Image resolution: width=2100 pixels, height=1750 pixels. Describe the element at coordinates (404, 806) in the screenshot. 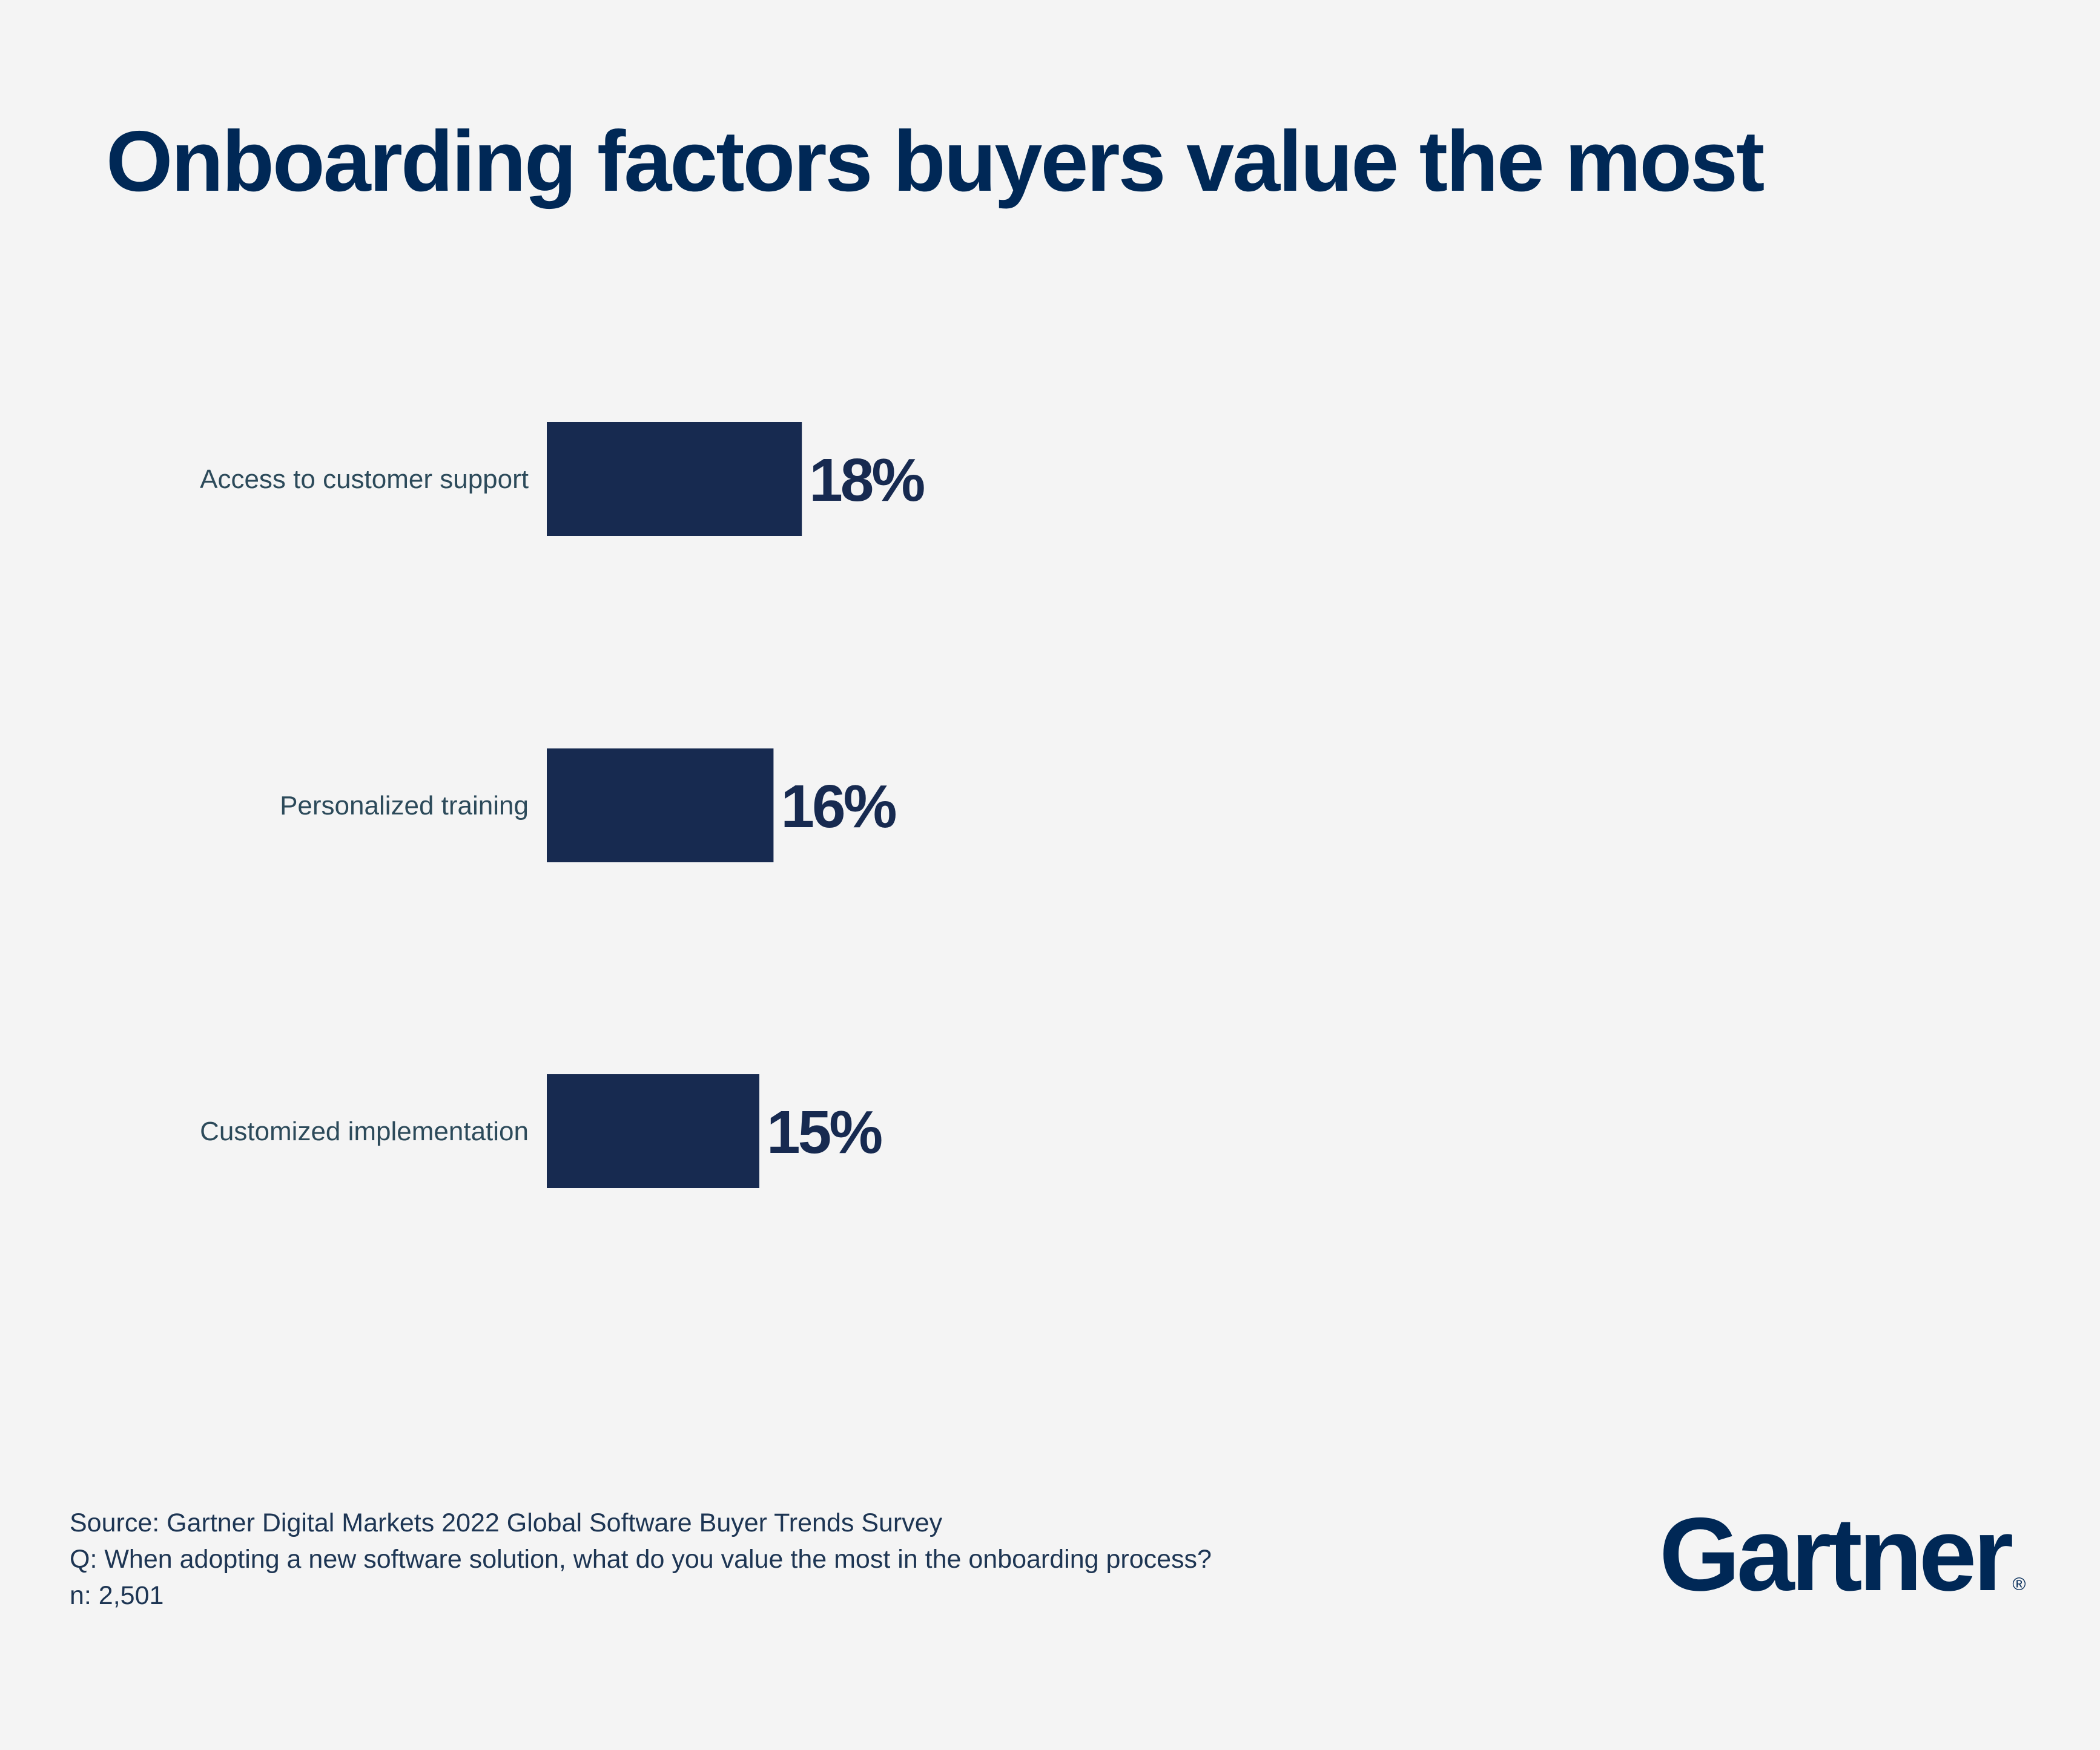

I see `category-label: Personalized training` at that location.